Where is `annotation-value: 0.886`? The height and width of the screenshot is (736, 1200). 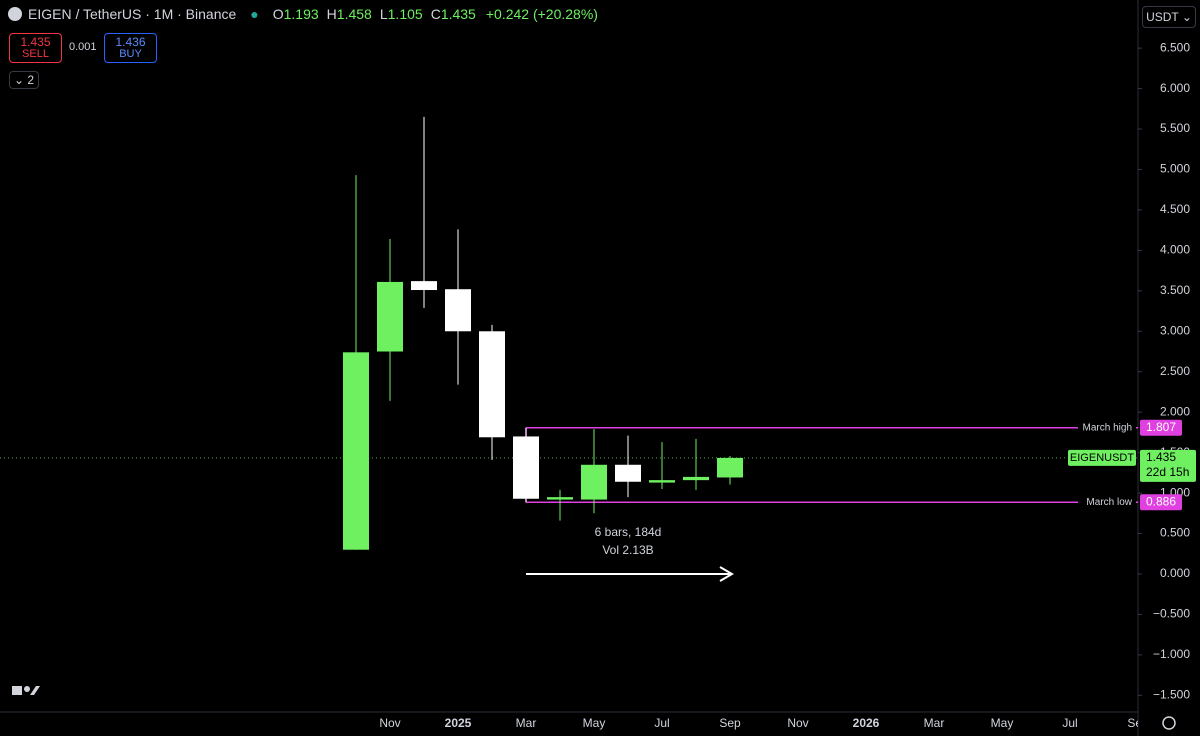
annotation-value: 0.886 is located at coordinates (1161, 501).